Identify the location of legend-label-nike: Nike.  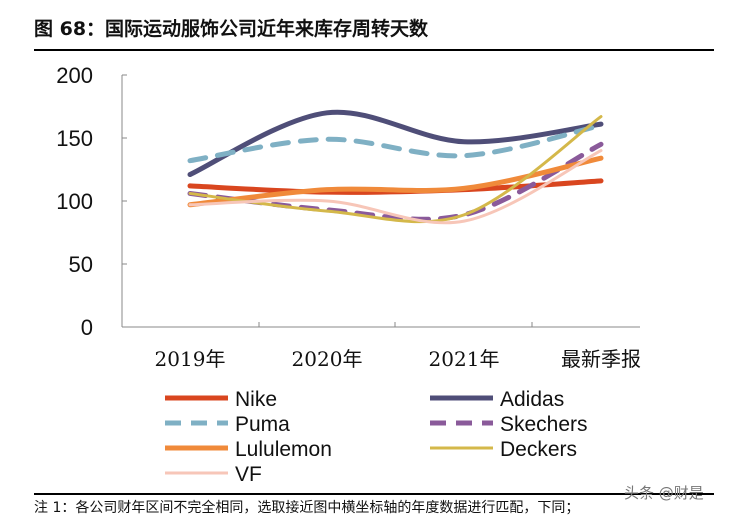
(256, 399).